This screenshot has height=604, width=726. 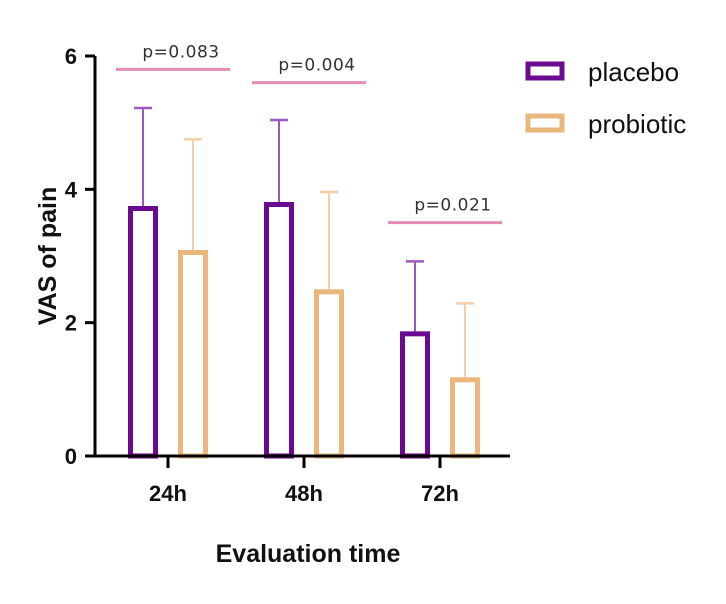 I want to click on p-value-label: p=0.021, so click(x=452, y=206).